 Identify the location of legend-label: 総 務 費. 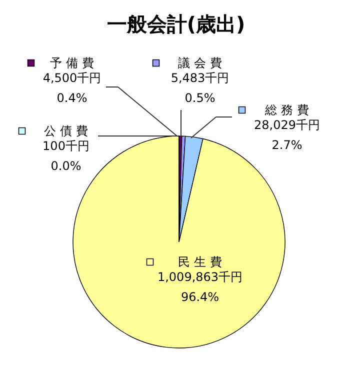
(286, 110).